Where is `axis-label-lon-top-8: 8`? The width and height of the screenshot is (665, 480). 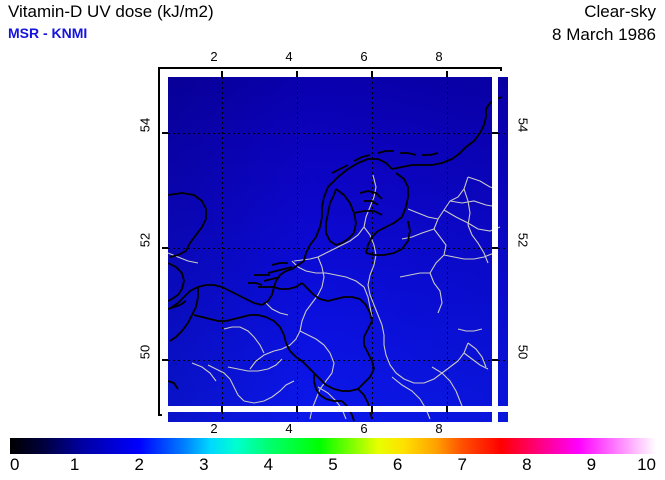
axis-label-lon-top-8: 8 is located at coordinates (439, 56).